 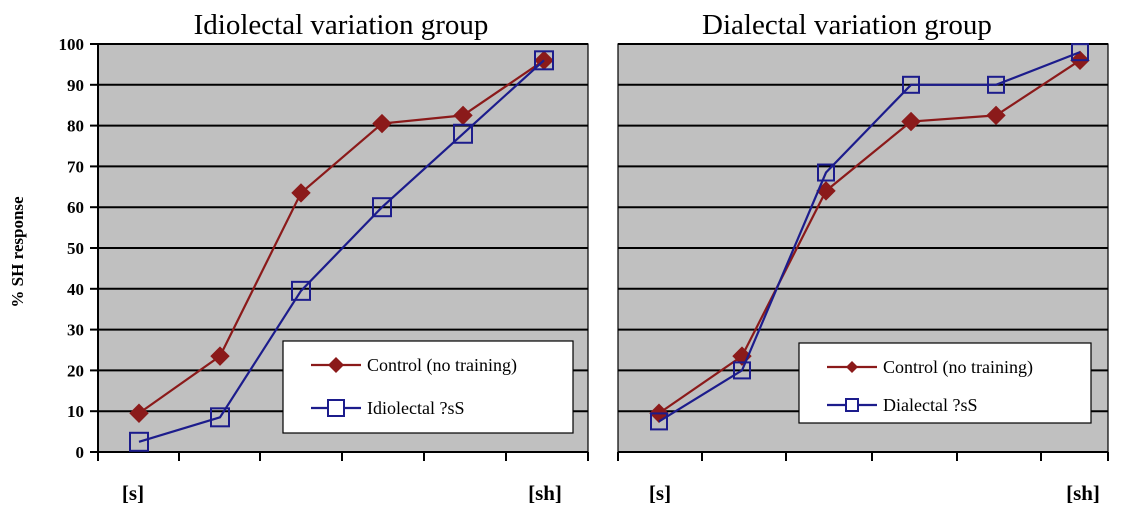 I want to click on y-tick-label: 80, so click(x=75, y=126).